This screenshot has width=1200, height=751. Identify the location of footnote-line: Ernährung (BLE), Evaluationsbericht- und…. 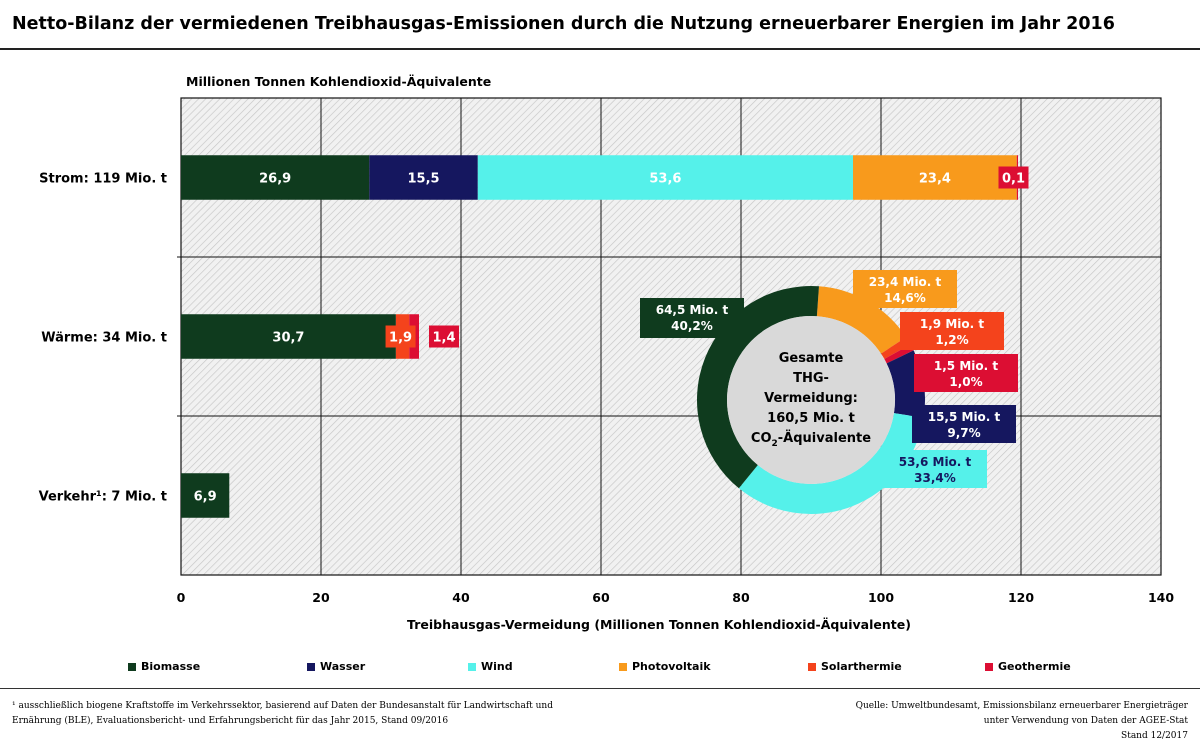
(230, 721).